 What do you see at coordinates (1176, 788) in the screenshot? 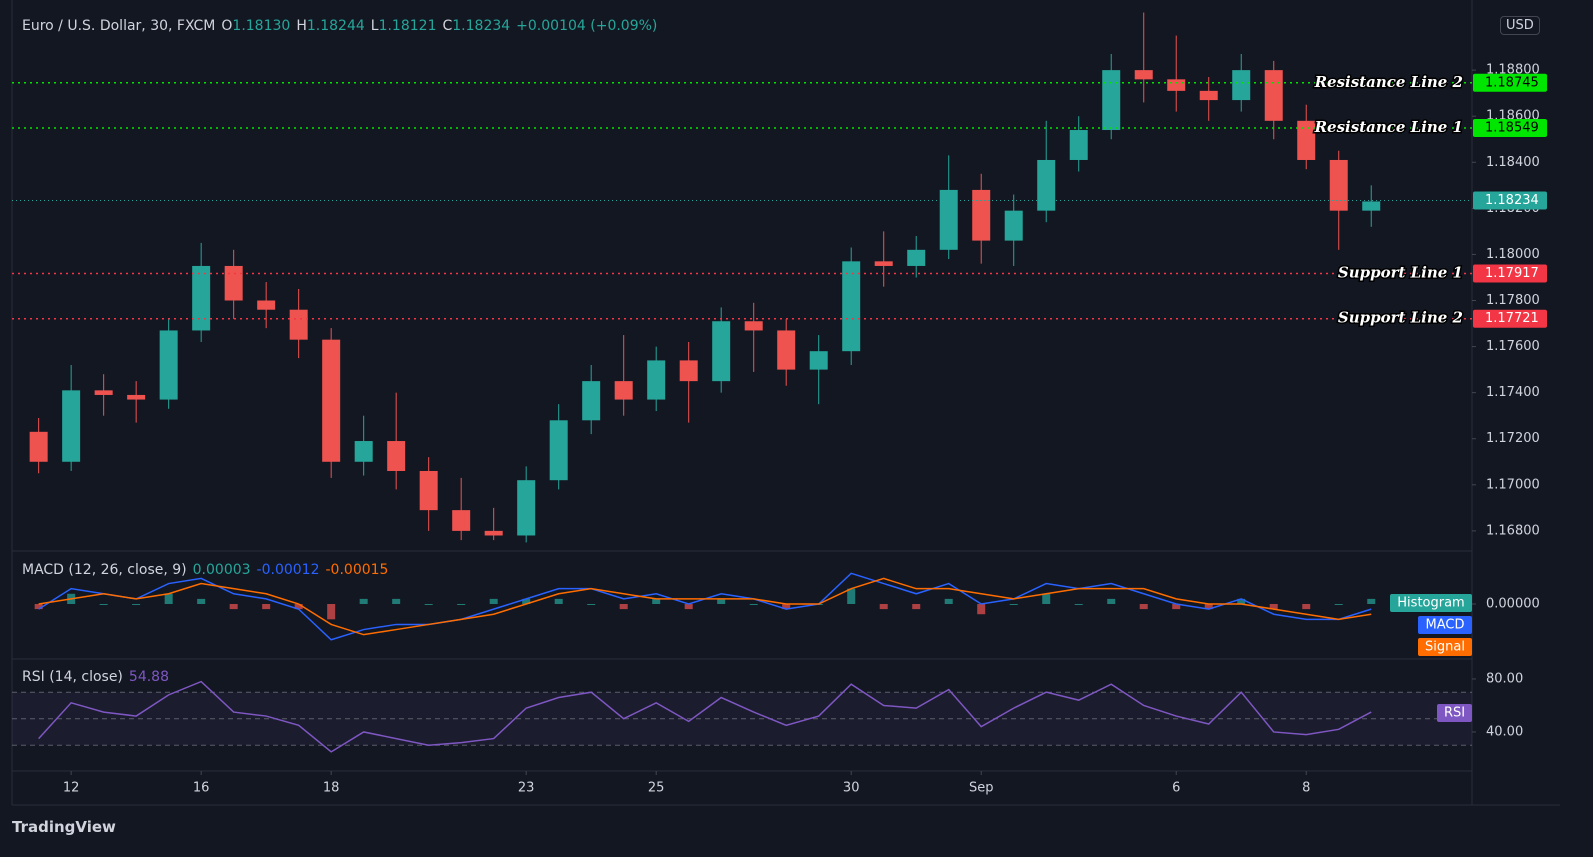
I see `x-tick-label: 6` at bounding box center [1176, 788].